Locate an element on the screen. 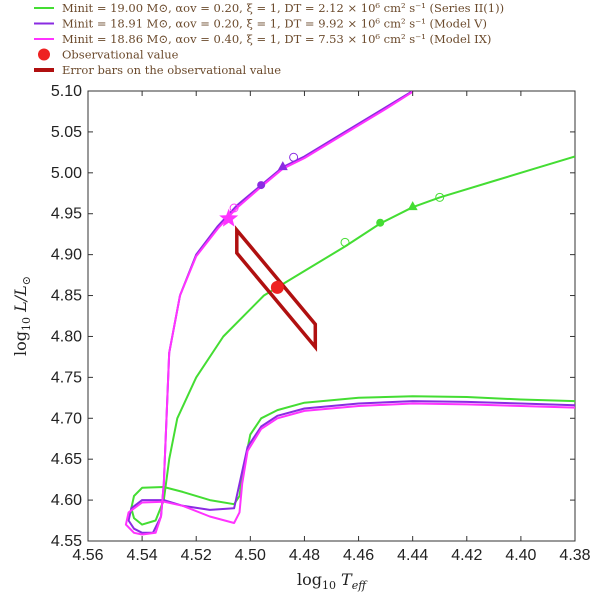 The image size is (598, 596). y-tick-label: 5.00 is located at coordinates (66, 173).